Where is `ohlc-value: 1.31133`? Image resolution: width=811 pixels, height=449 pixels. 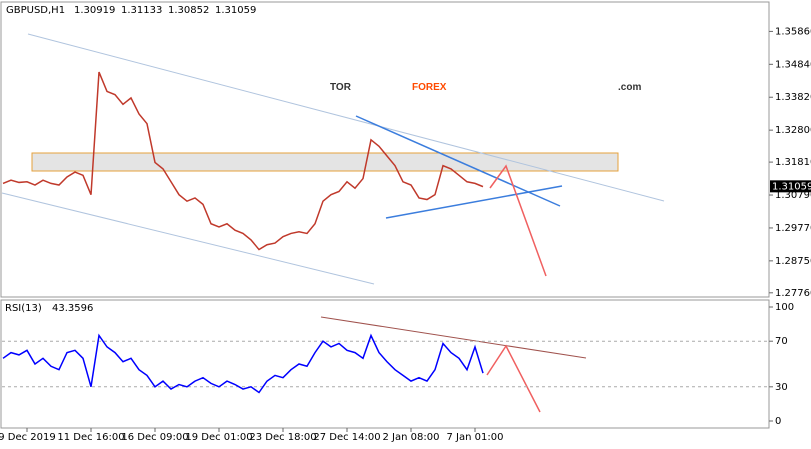 ohlc-value: 1.31133 is located at coordinates (141, 10).